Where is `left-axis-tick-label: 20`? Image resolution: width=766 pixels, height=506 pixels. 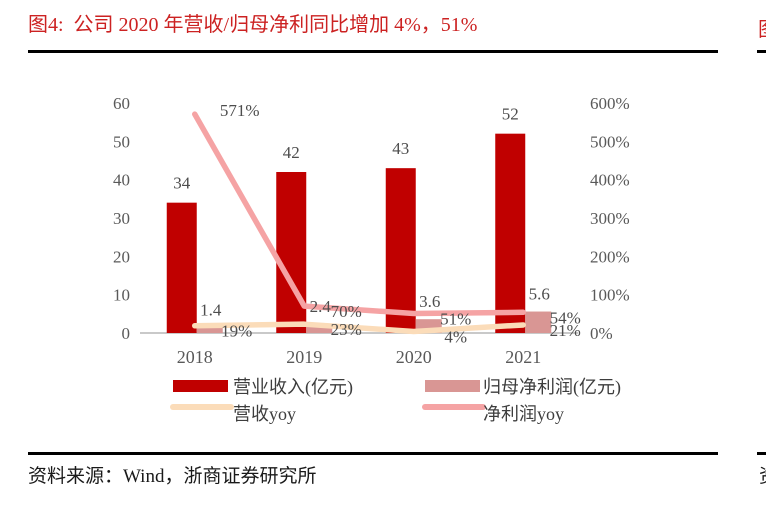
left-axis-tick-label: 20 is located at coordinates (121, 256).